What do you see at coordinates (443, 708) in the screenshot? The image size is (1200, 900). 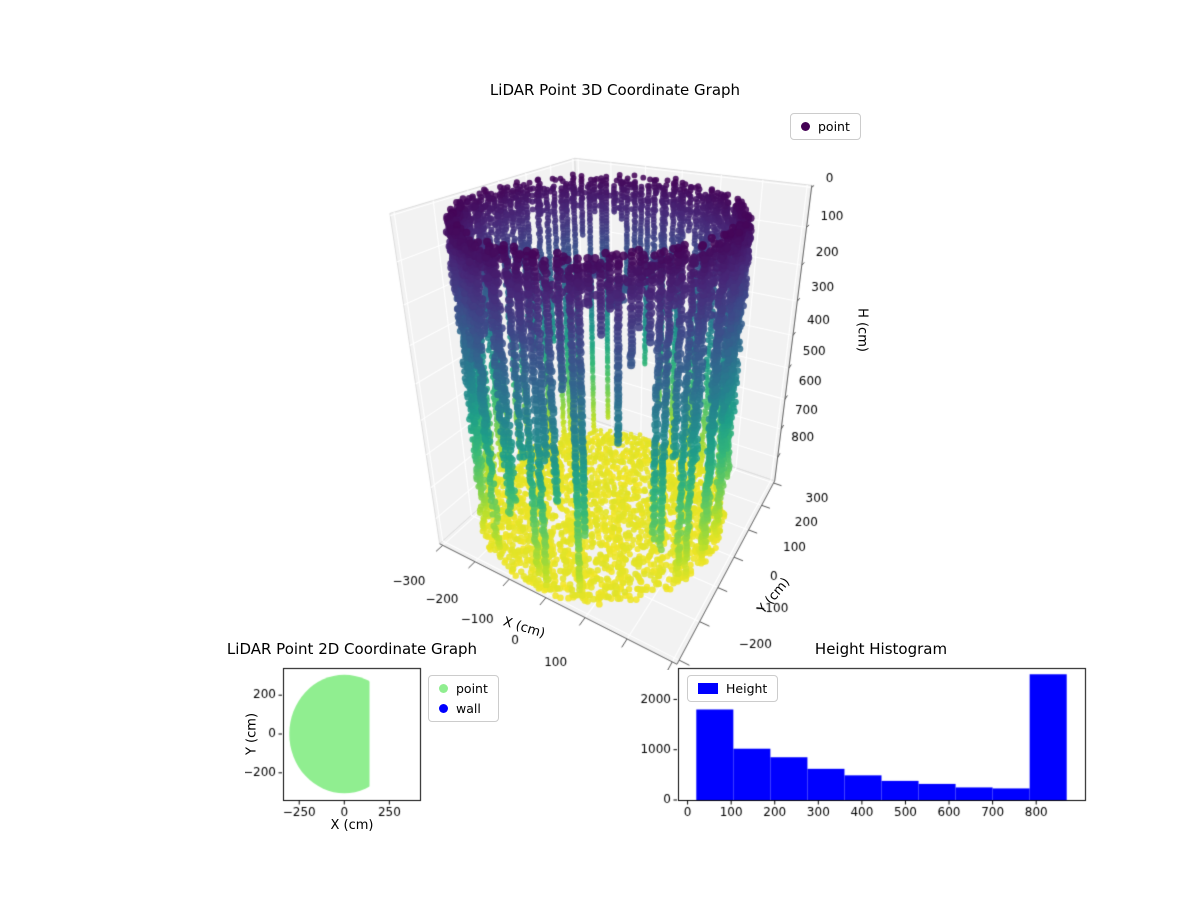 I see `wall-marker-icon` at bounding box center [443, 708].